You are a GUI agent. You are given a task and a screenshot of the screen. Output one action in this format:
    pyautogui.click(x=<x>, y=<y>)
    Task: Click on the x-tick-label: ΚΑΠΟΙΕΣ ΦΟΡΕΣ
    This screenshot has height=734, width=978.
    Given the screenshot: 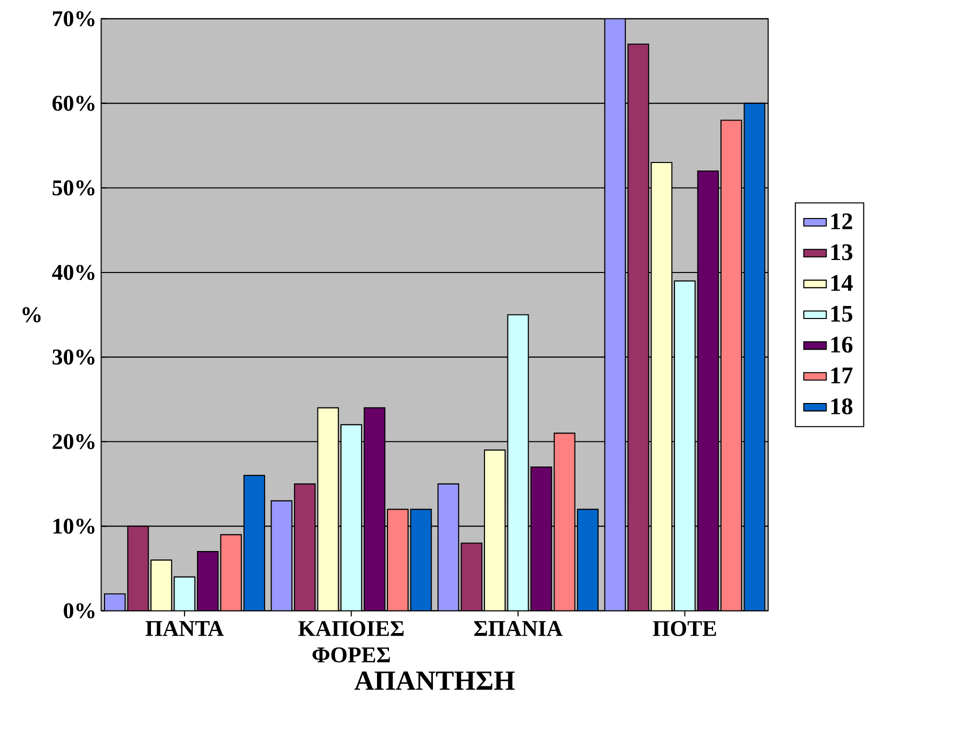 What is the action you would take?
    pyautogui.click(x=351, y=641)
    